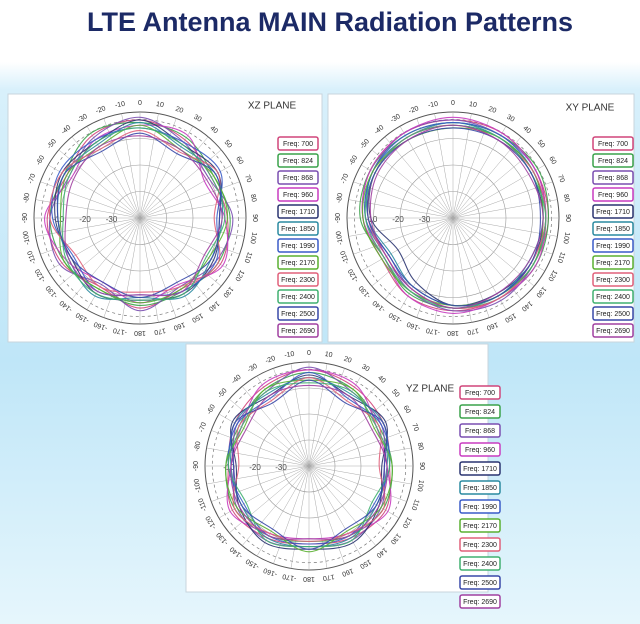  I want to click on angle-tick-label: -50, so click(52, 144).